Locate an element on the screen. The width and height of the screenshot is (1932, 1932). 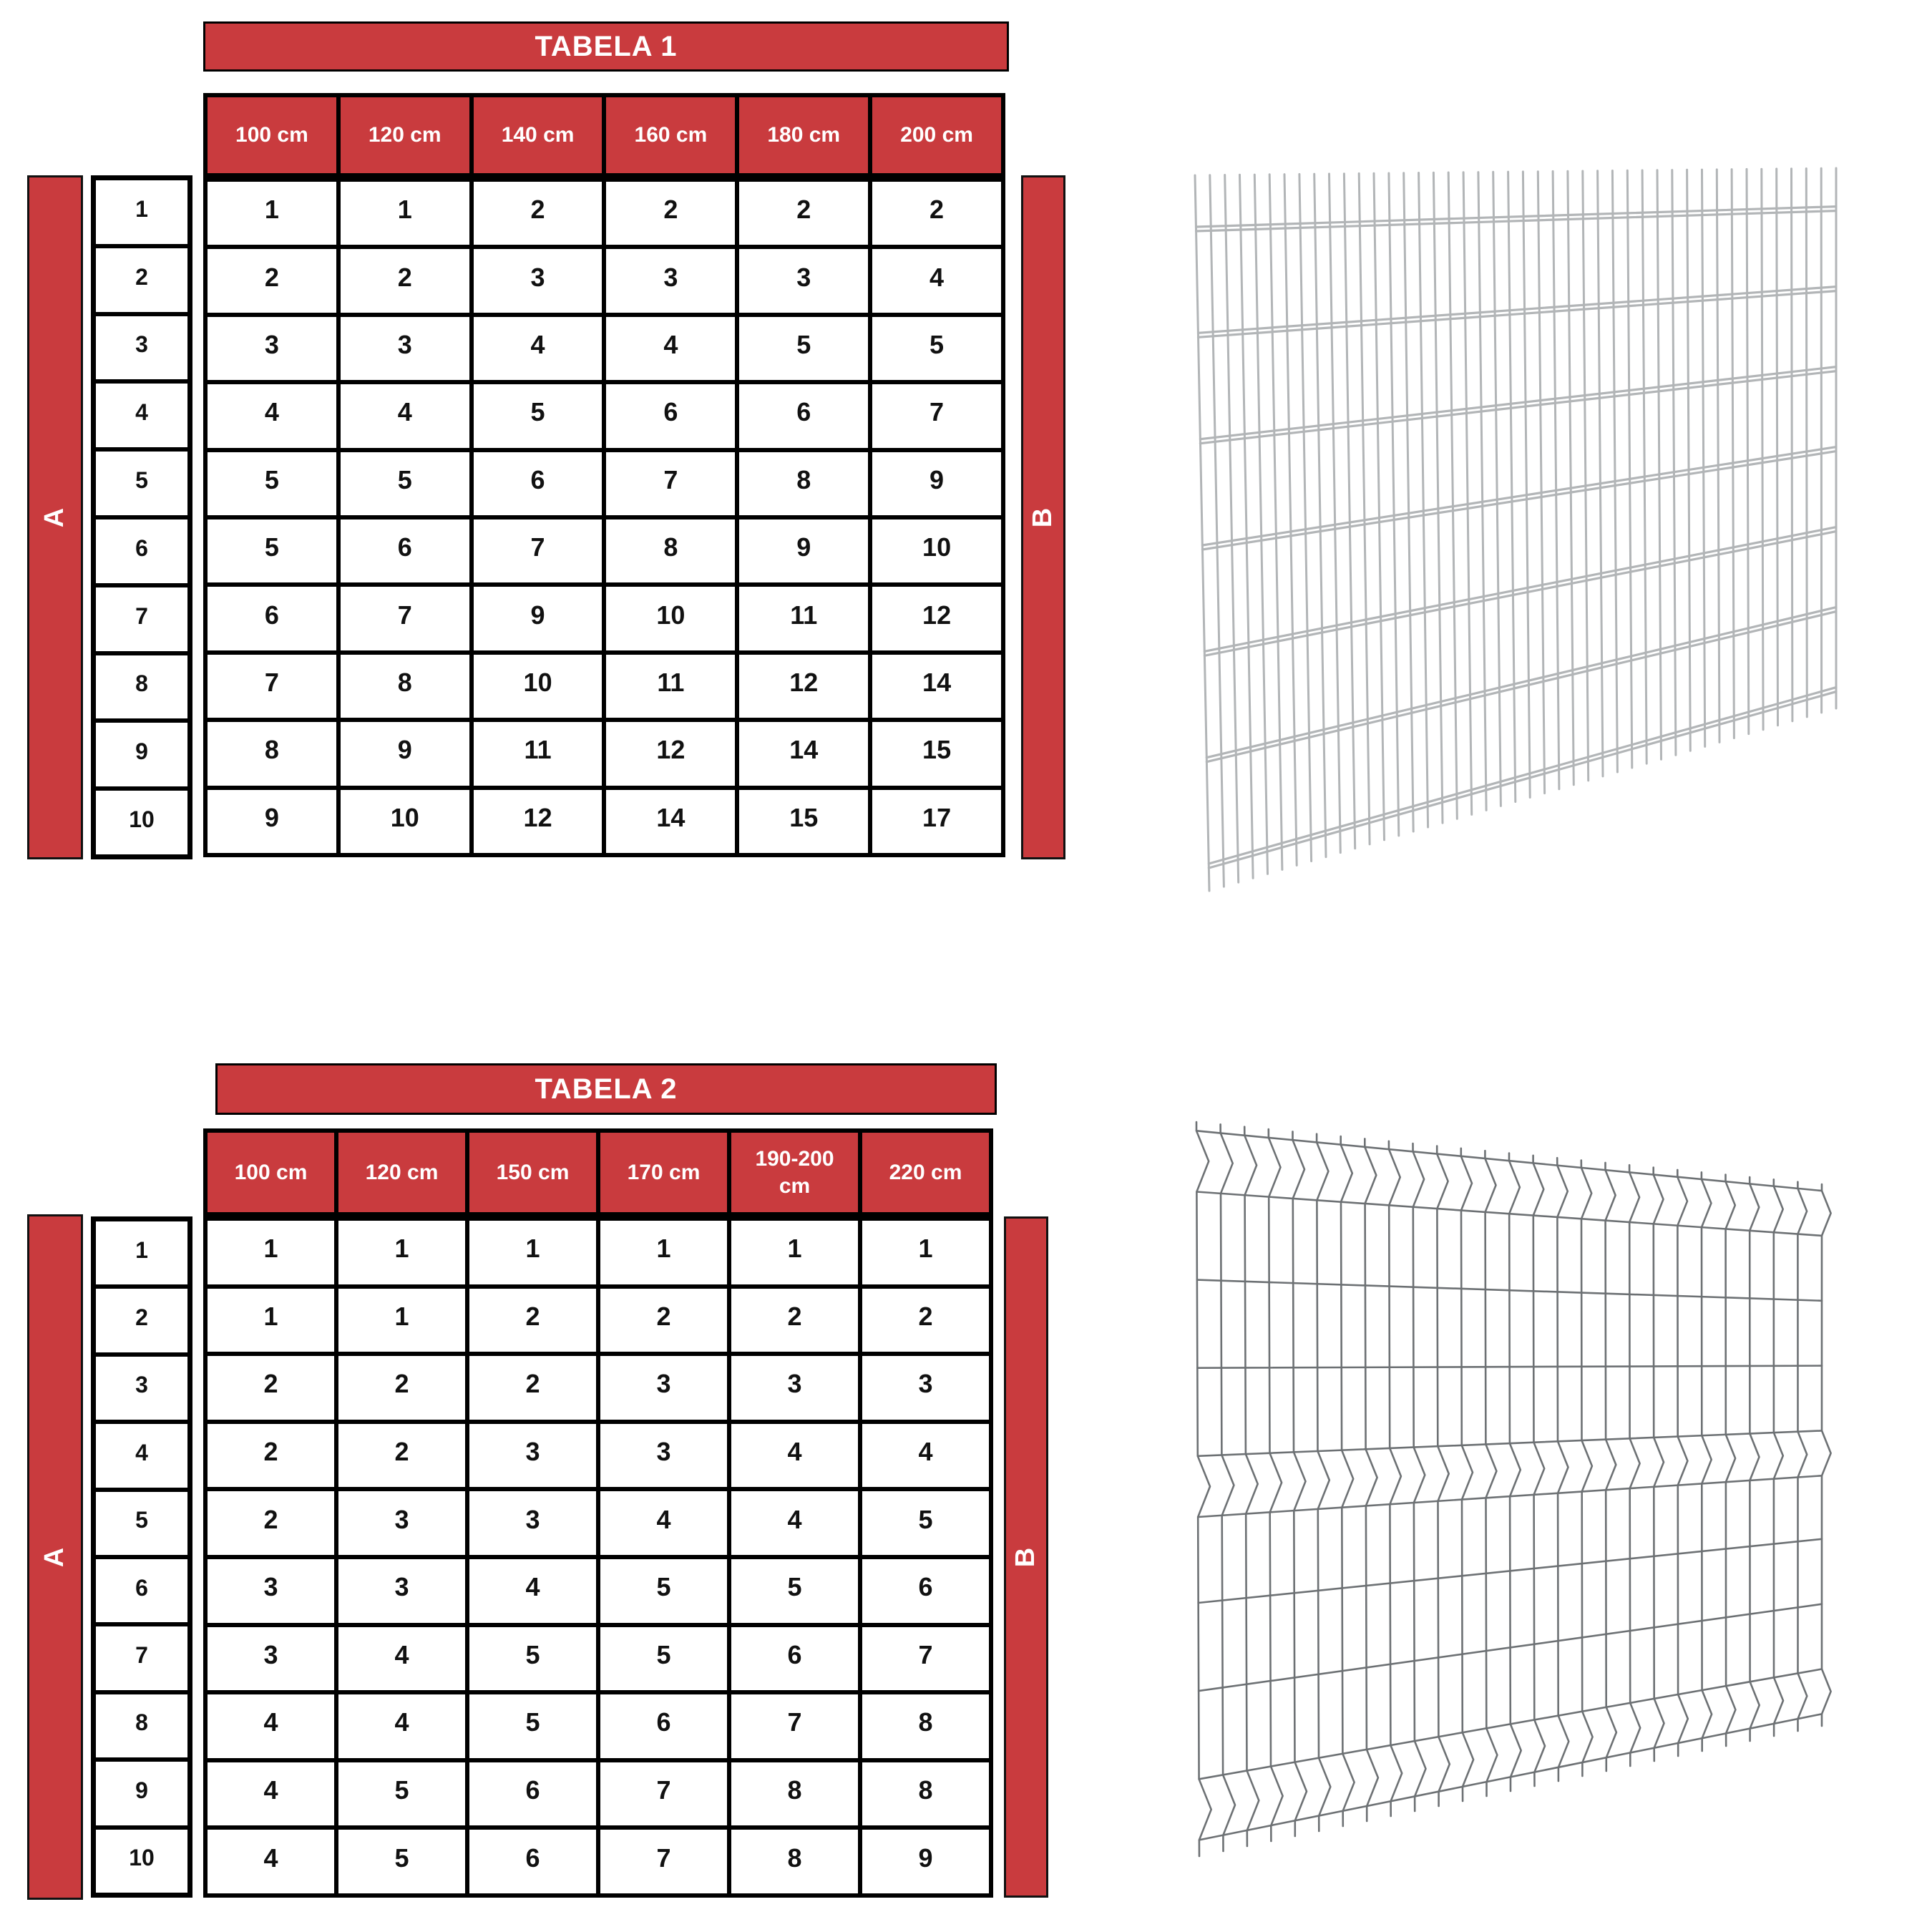
column-header-cell: 120 cm is located at coordinates (405, 135).